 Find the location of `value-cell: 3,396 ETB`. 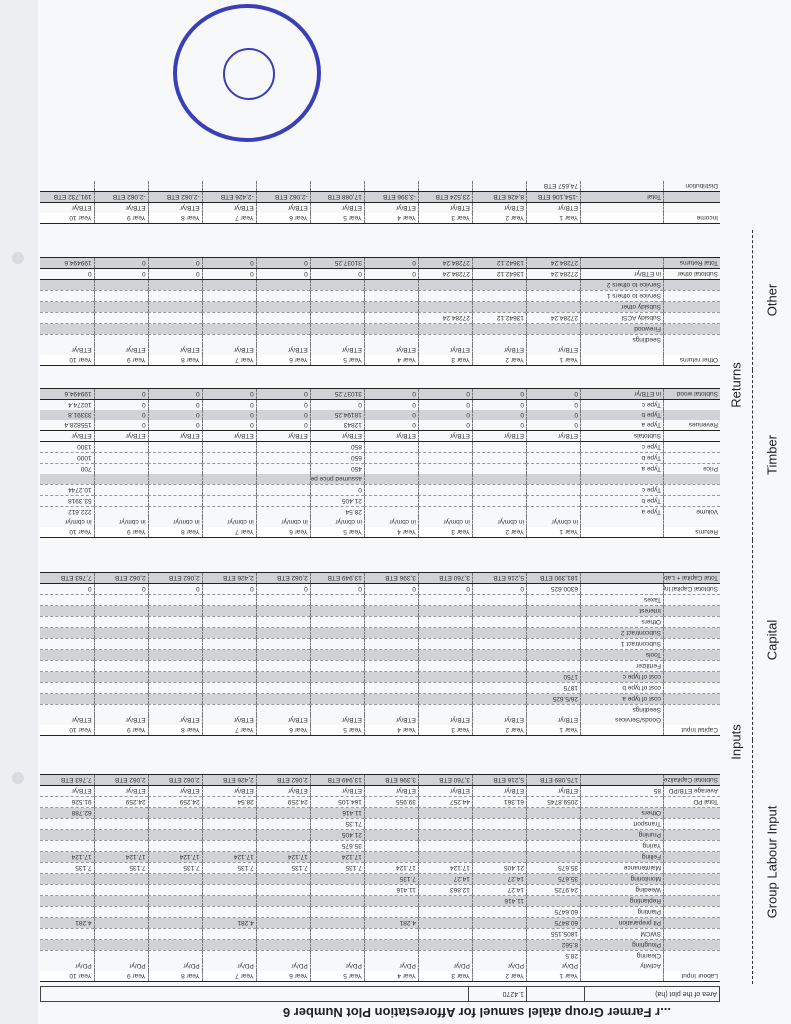

value-cell: 3,396 ETB is located at coordinates (391, 578).